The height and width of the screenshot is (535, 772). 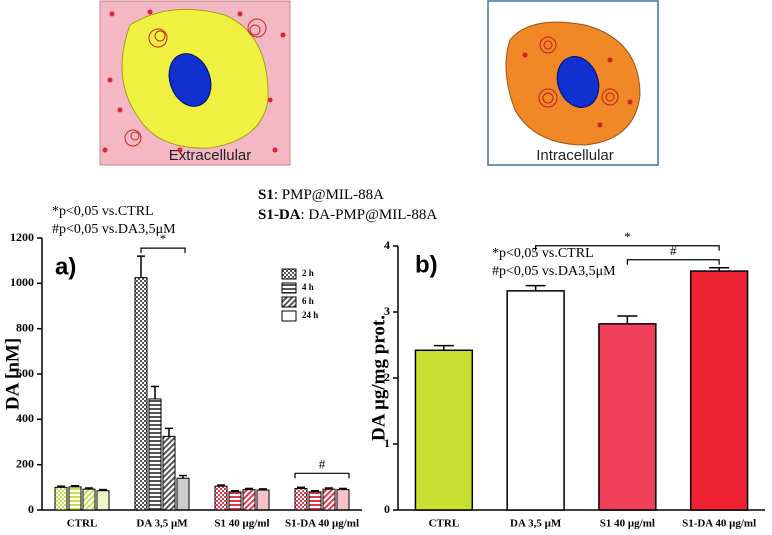 I want to click on y-tick-label: 1000, so click(x=22, y=282).